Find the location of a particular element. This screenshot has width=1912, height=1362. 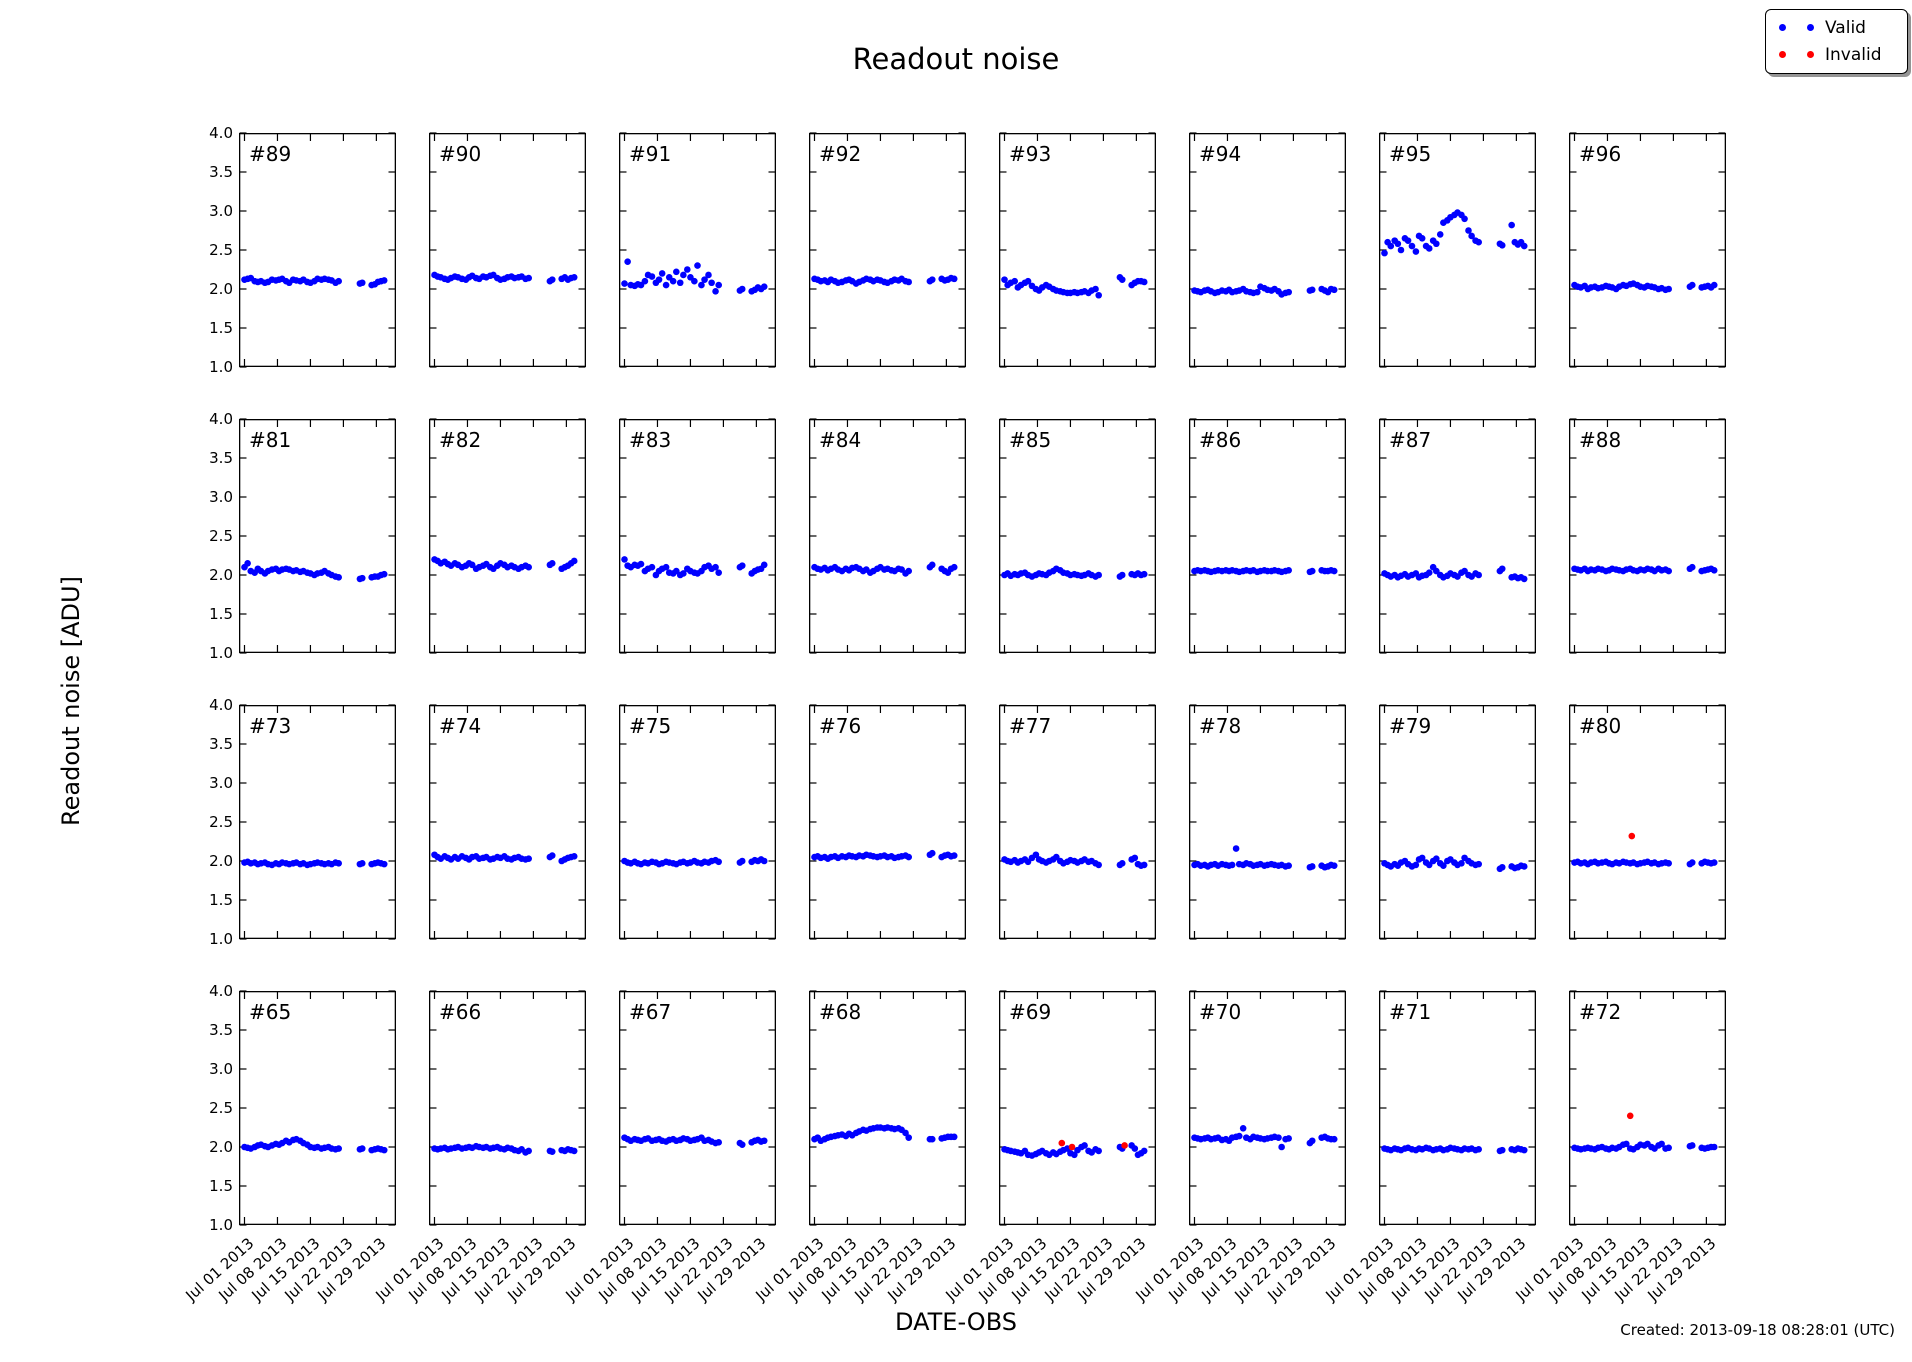

subplot-label: #82 is located at coordinates (460, 440).